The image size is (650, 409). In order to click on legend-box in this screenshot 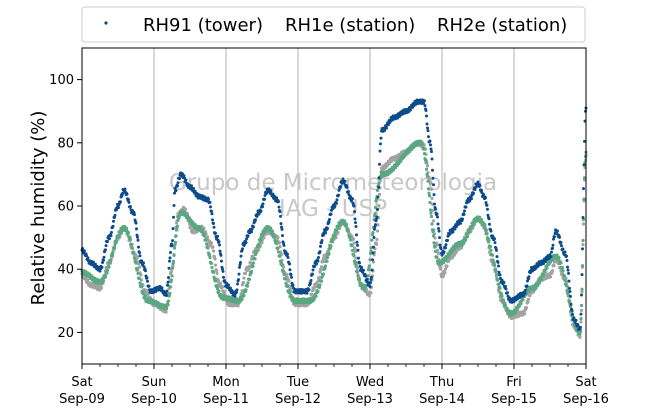, I will do `click(333, 24)`.